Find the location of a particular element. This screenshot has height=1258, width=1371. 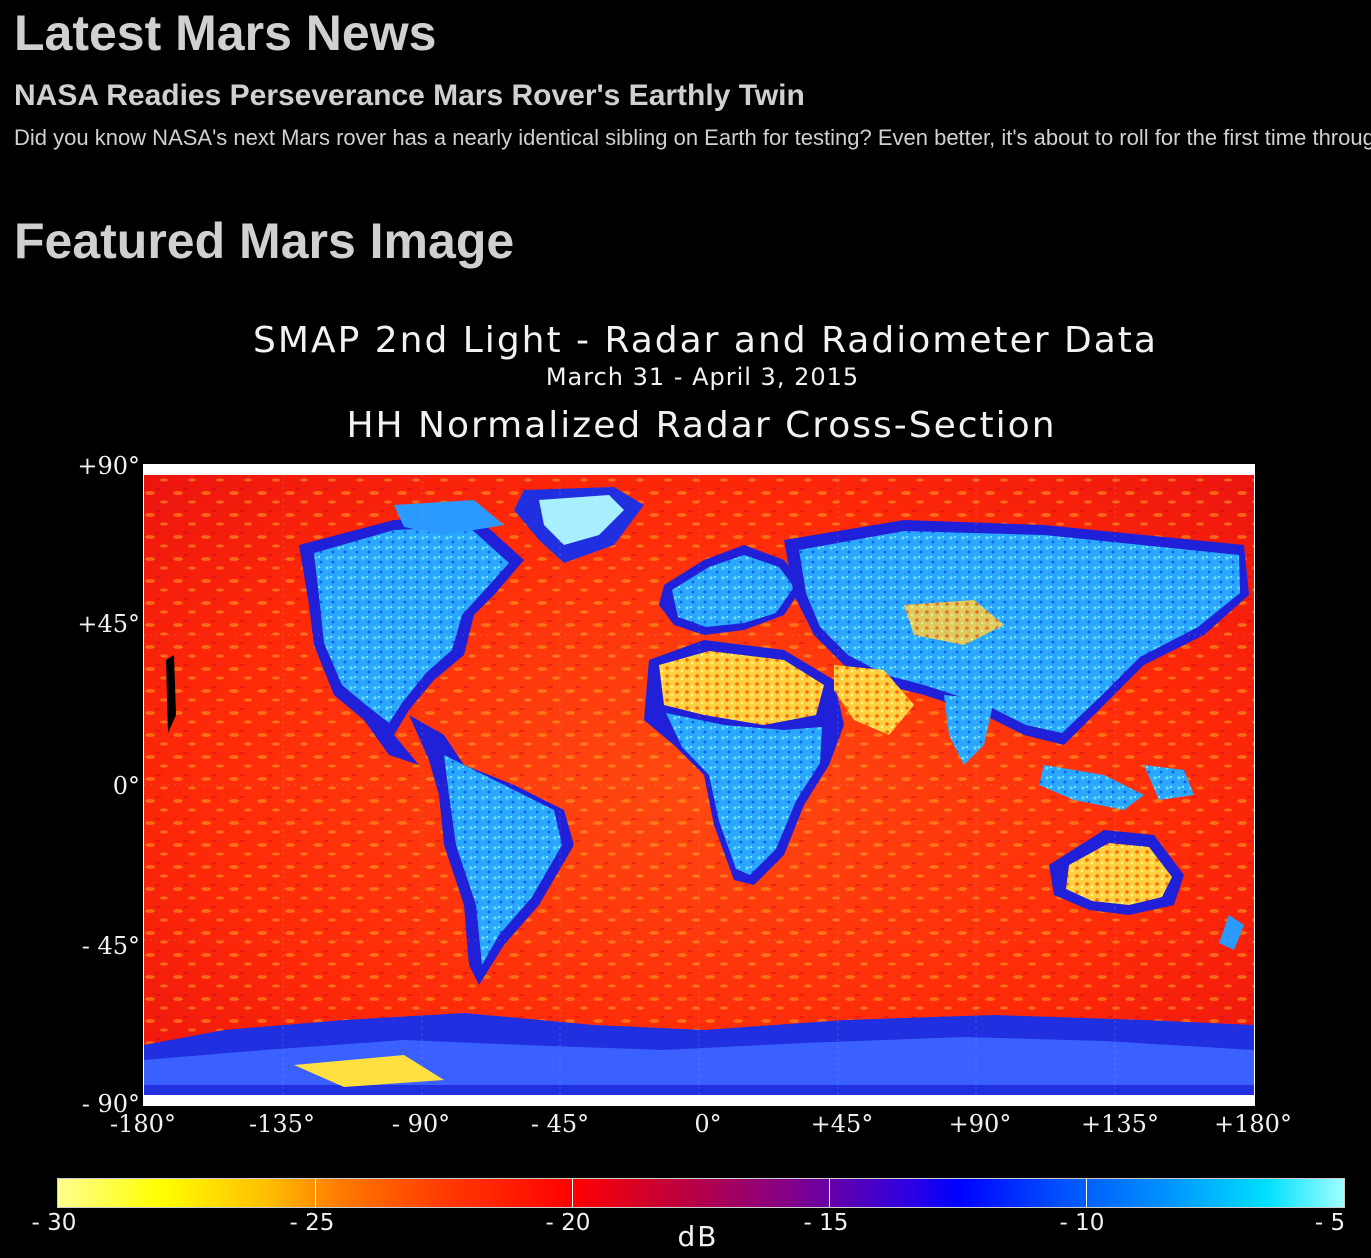

lon-label-0: 0° is located at coordinates (708, 1124).